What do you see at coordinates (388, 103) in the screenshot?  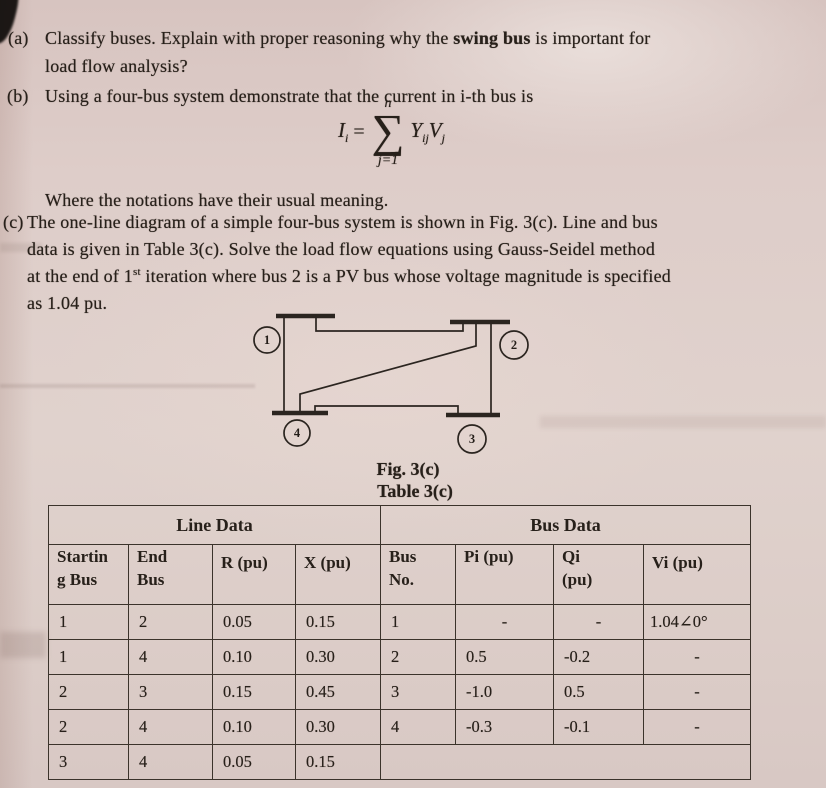 I see `summation-upper-limit: n` at bounding box center [388, 103].